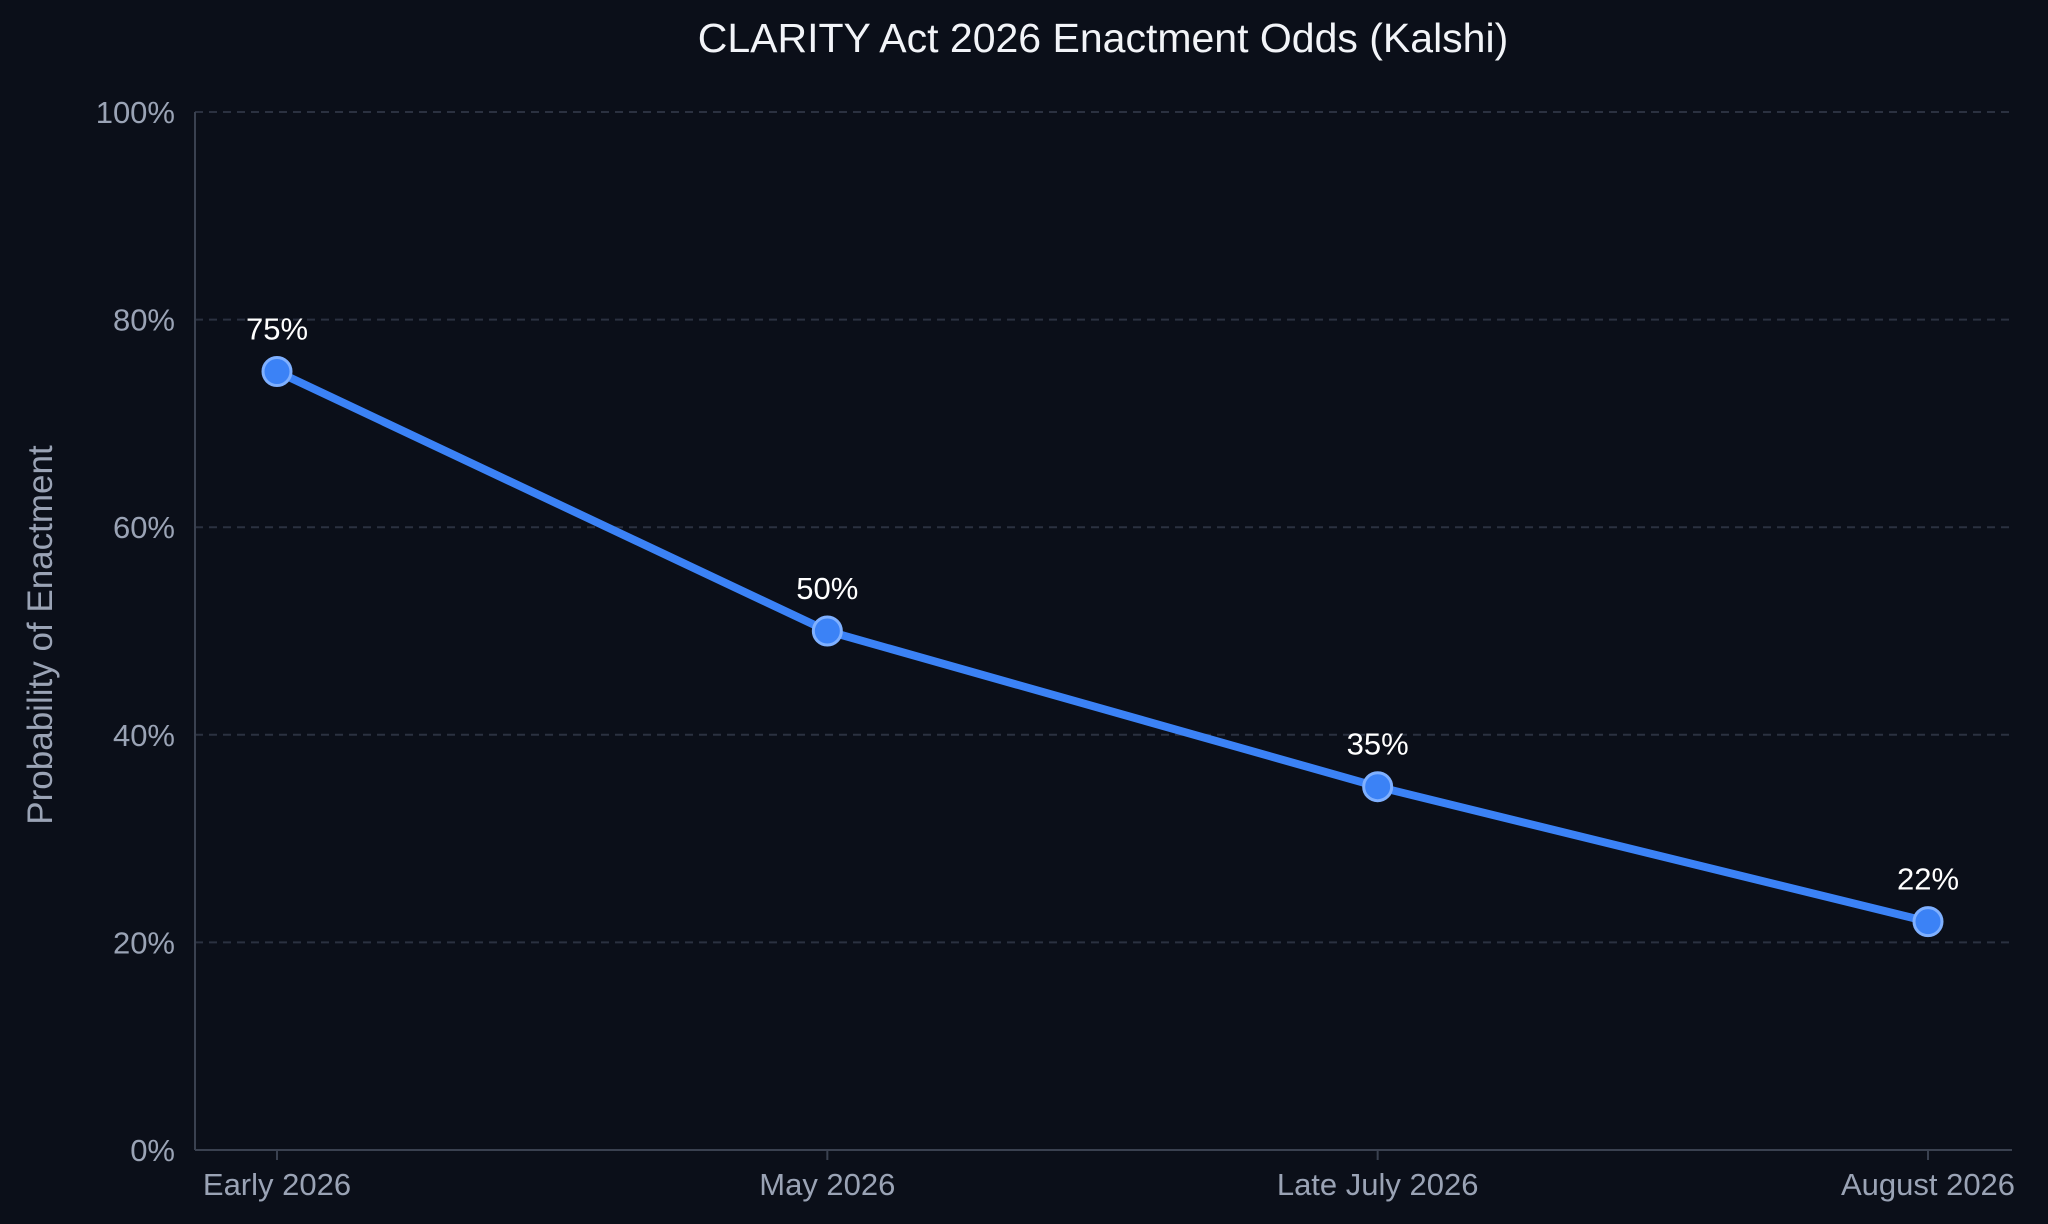 The width and height of the screenshot is (2048, 1224). Describe the element at coordinates (827, 588) in the screenshot. I see `data-label: 50%` at that location.